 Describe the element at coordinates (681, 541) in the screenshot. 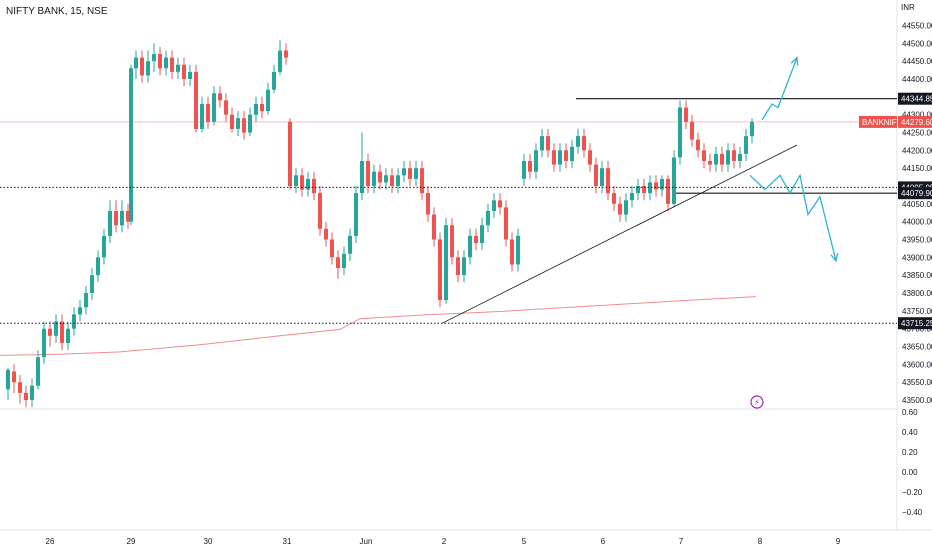

I see `time-tick-label: 7` at that location.